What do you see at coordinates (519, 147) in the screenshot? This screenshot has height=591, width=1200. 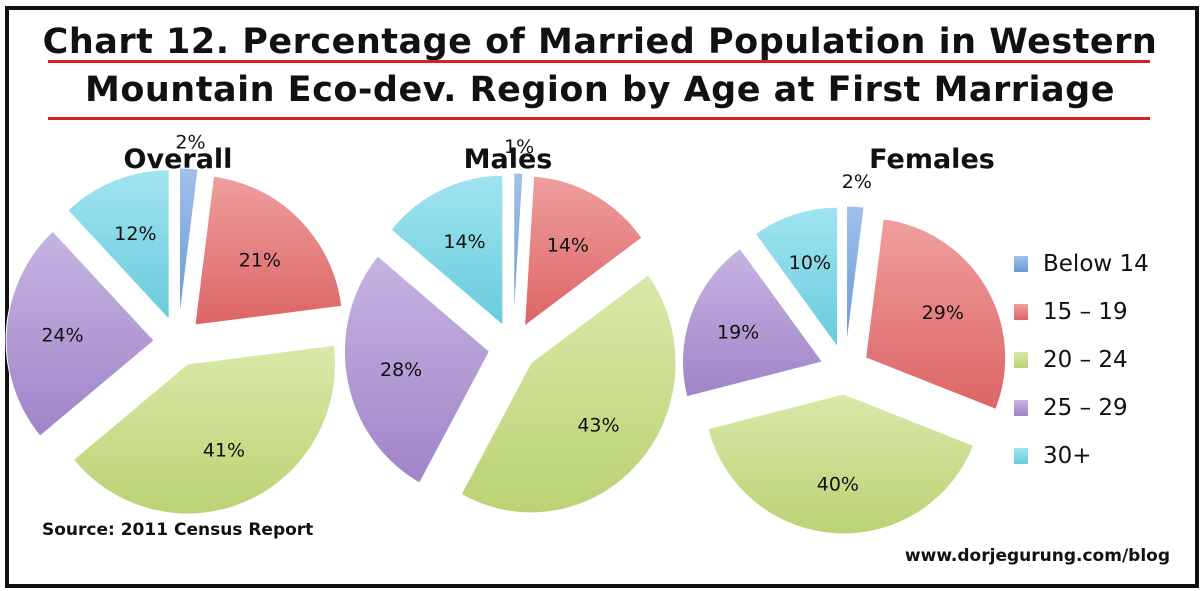 I see `data-label: 1%` at bounding box center [519, 147].